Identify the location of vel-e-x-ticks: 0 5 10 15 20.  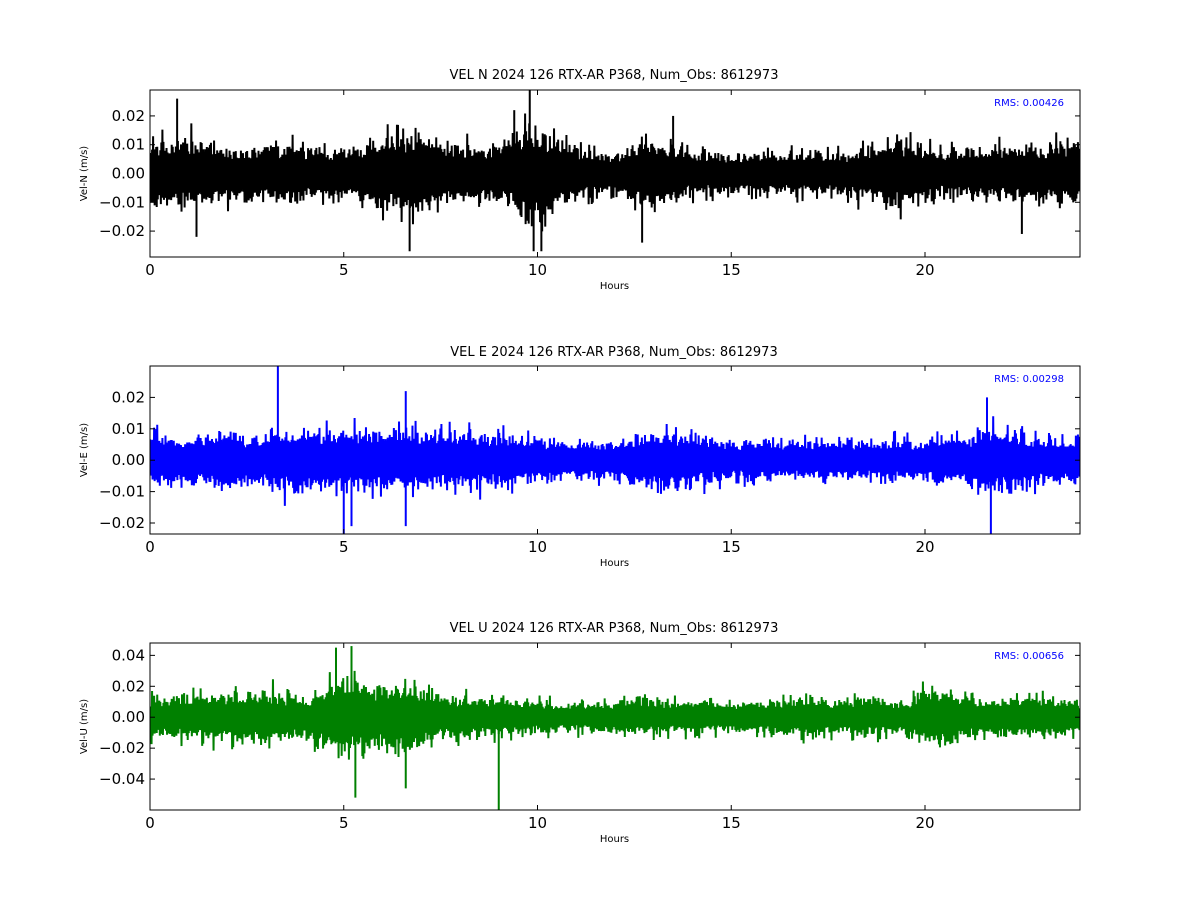
(540, 461).